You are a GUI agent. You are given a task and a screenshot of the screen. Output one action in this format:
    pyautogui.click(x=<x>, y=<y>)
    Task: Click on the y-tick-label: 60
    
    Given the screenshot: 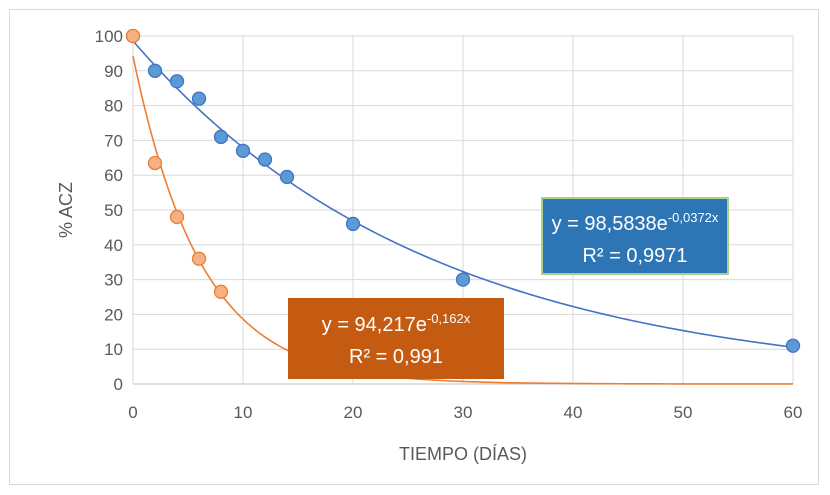 What is the action you would take?
    pyautogui.click(x=113, y=175)
    